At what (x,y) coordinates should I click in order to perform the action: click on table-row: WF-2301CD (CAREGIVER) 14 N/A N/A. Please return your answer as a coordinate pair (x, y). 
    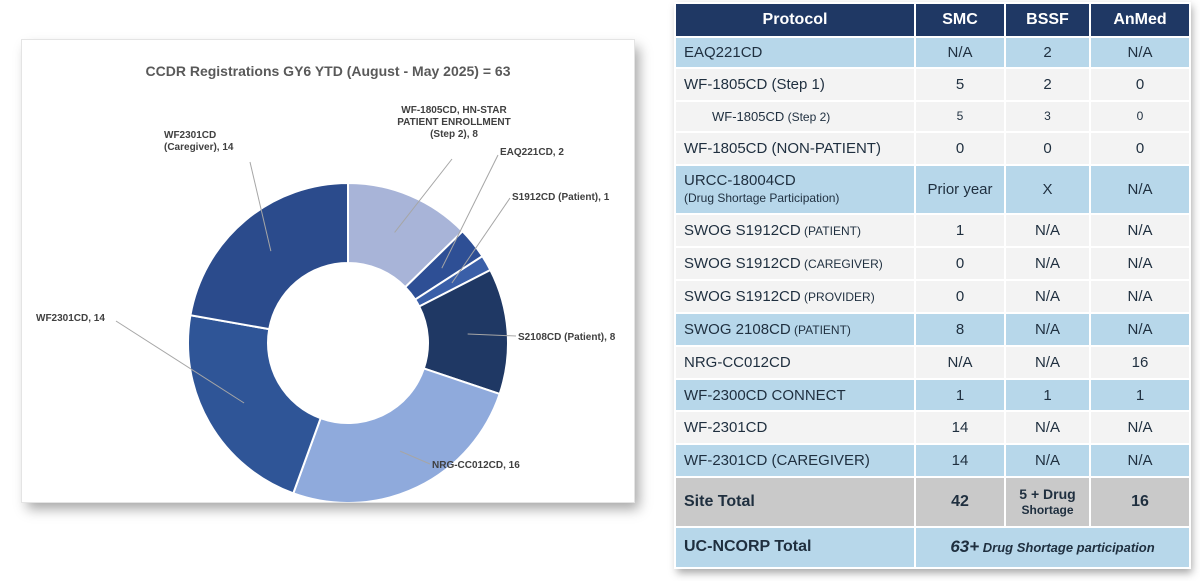
    Looking at the image, I should click on (932, 461).